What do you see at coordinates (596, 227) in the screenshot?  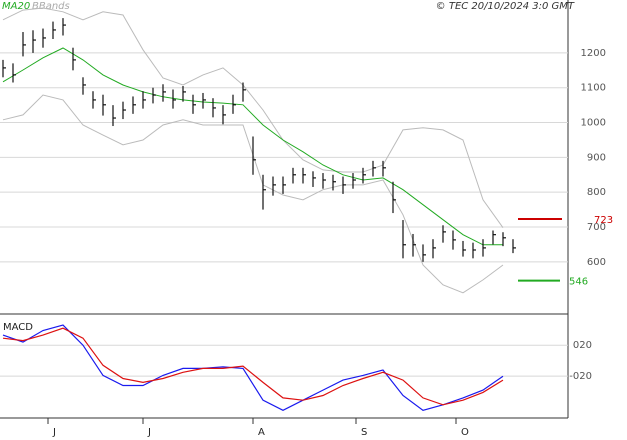 I see `y-tick-label: 700` at bounding box center [596, 227].